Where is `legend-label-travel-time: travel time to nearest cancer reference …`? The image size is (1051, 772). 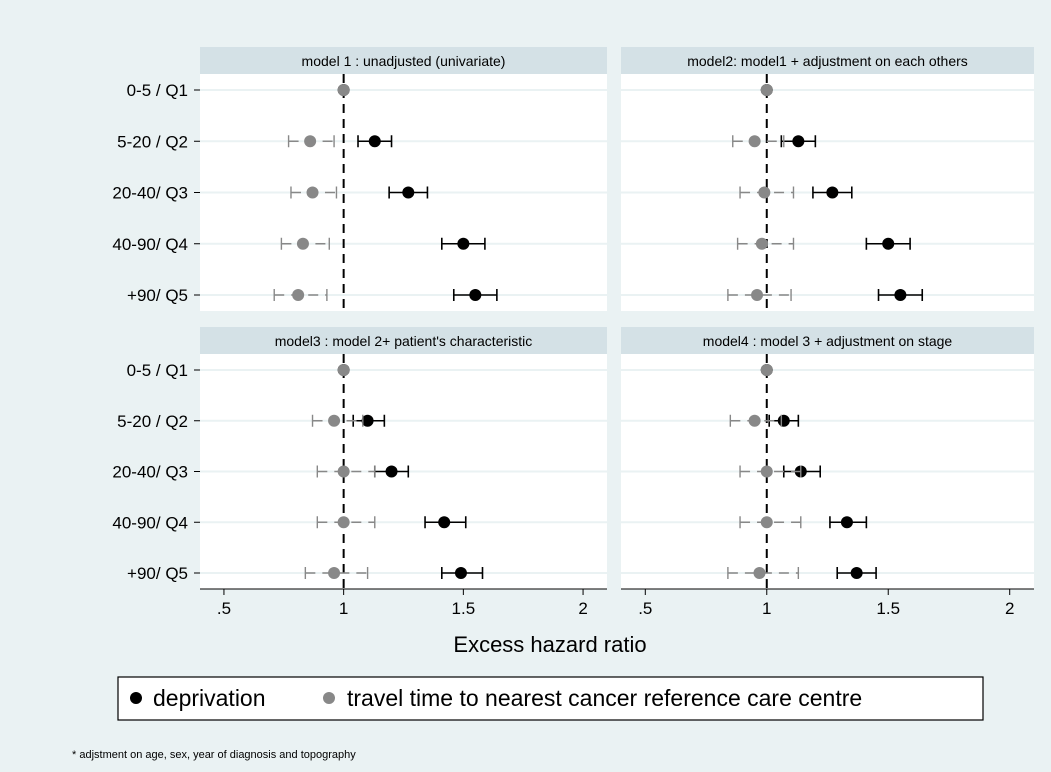 legend-label-travel-time: travel time to nearest cancer reference … is located at coordinates (604, 698).